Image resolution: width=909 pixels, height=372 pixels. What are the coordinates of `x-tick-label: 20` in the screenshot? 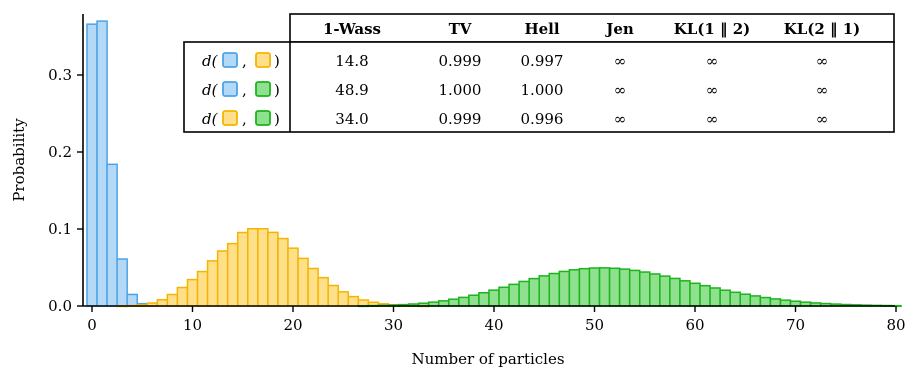 It's located at (292, 325).